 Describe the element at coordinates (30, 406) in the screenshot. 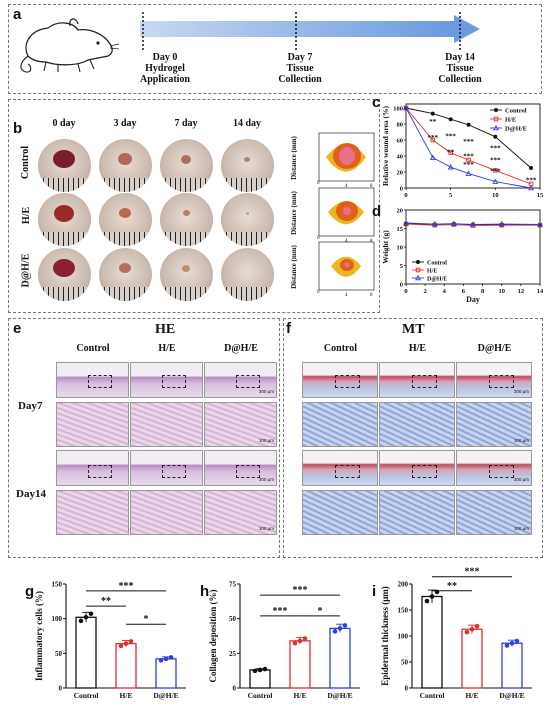

I see `he-row-day7: Day7` at that location.